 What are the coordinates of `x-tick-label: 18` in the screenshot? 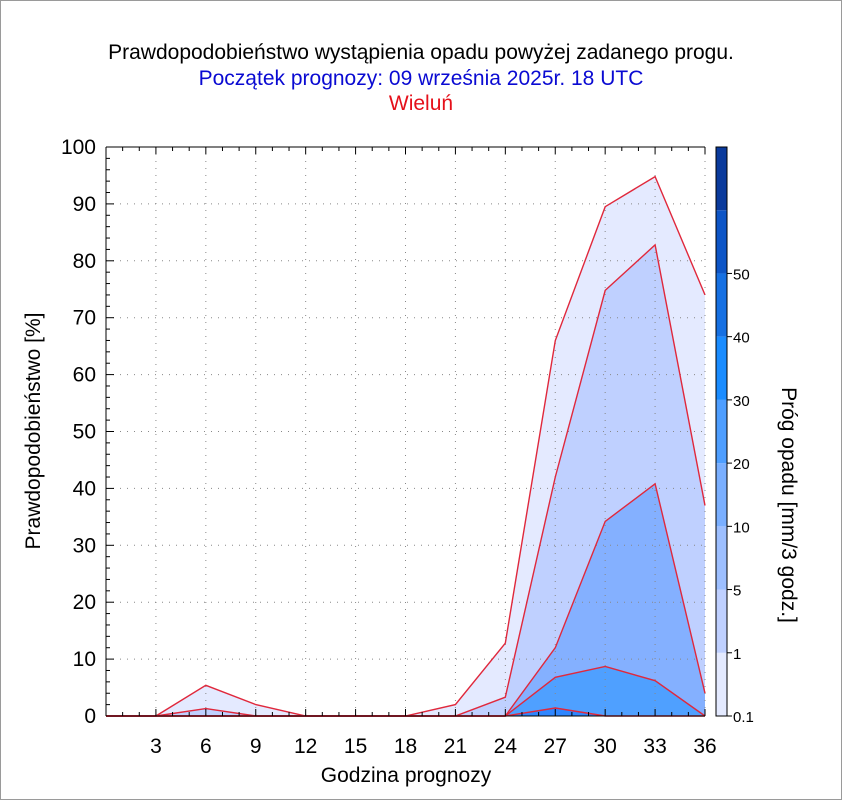 It's located at (405, 746).